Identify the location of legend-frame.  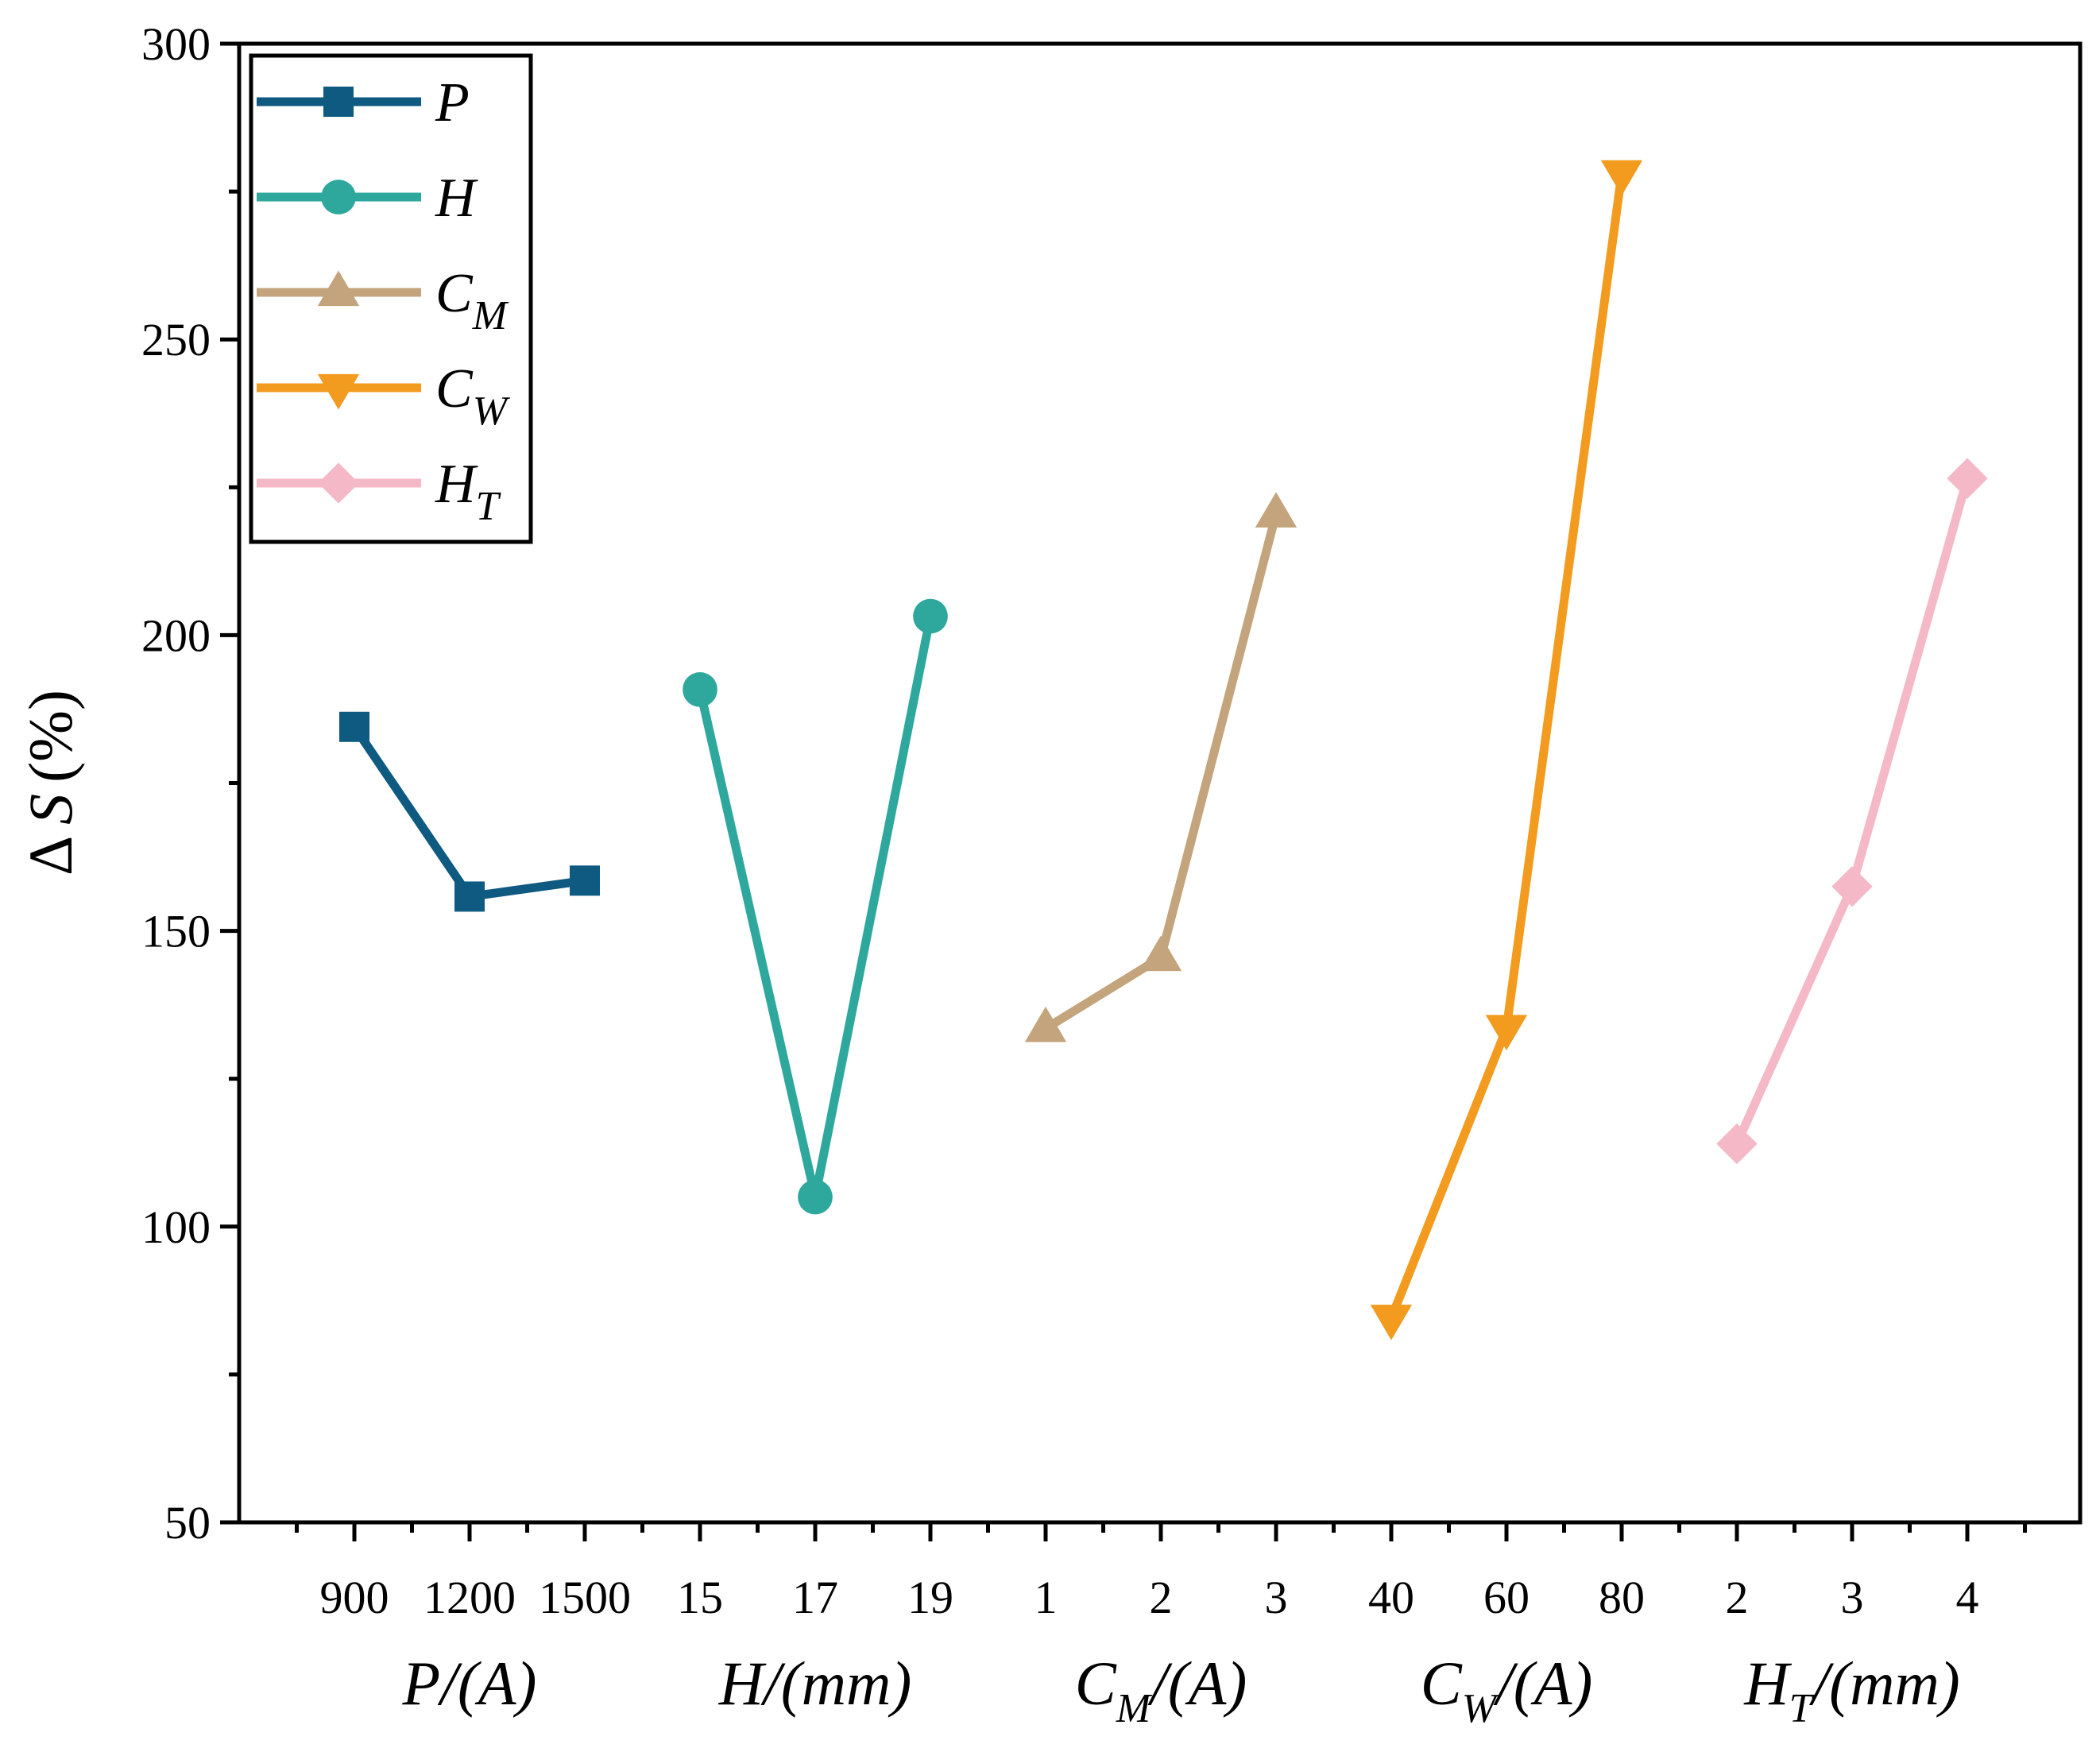
(391, 298).